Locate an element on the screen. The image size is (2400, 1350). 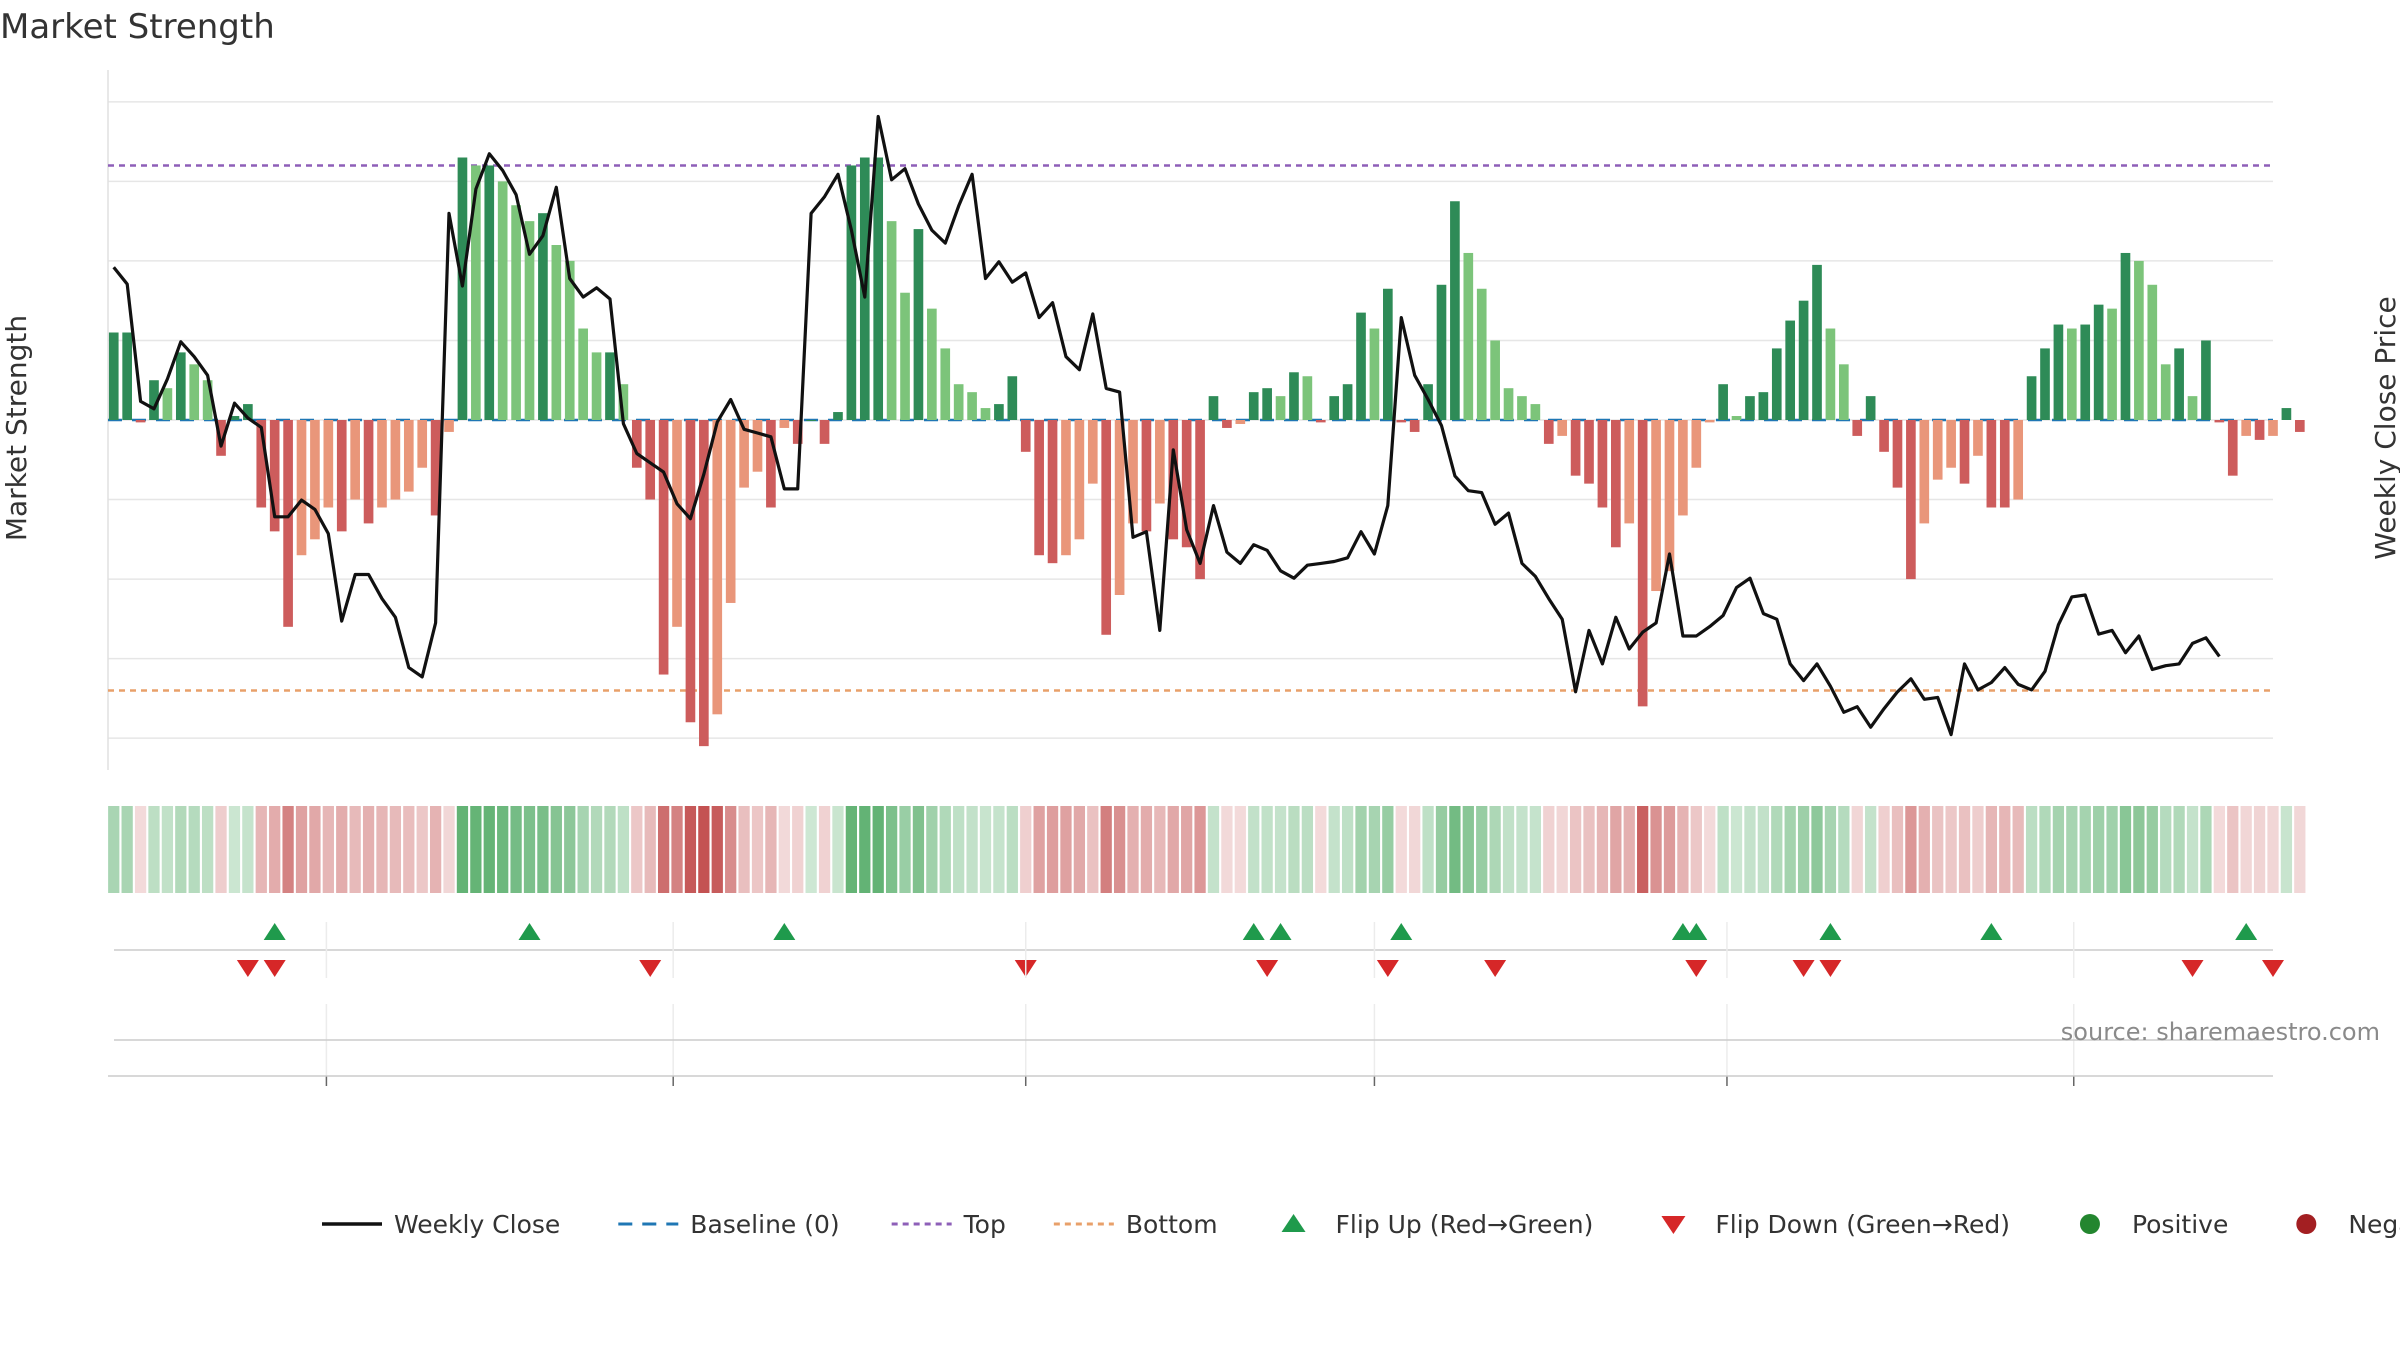
flip-markers-panel is located at coordinates (1199, 950).